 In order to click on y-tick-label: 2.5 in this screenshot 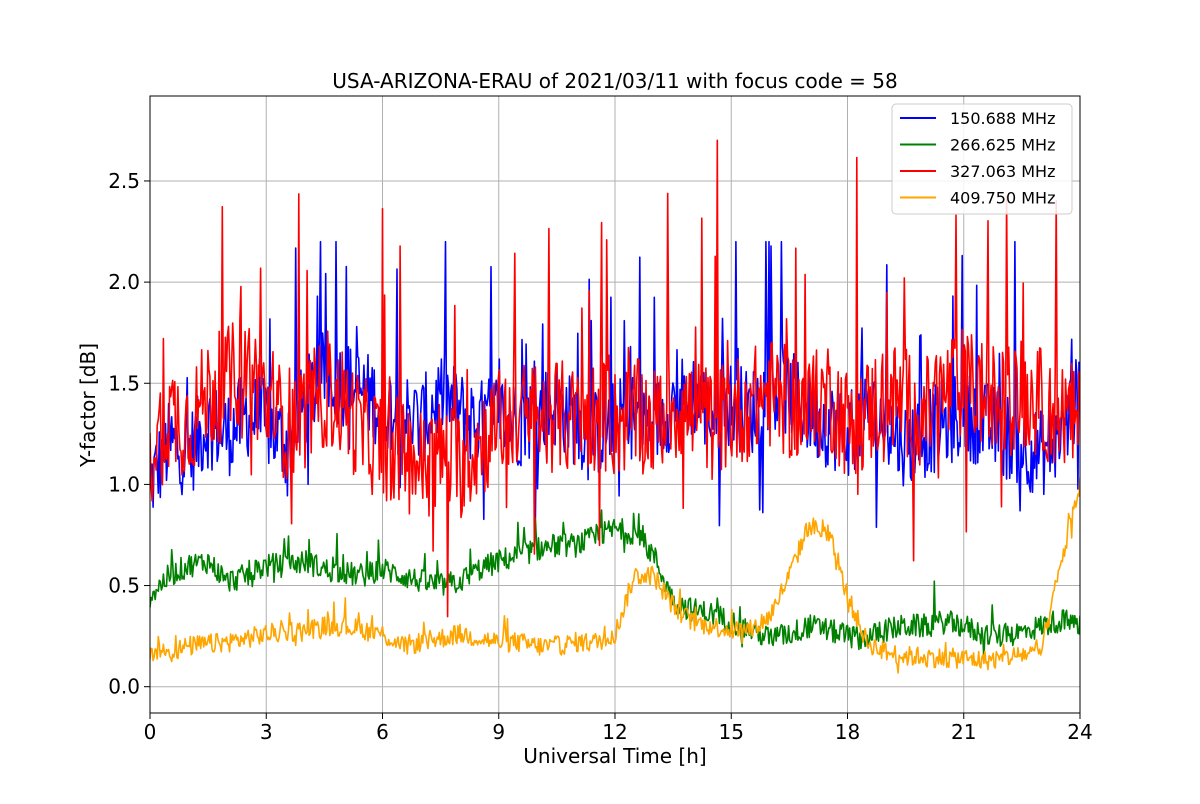, I will do `click(124, 181)`.